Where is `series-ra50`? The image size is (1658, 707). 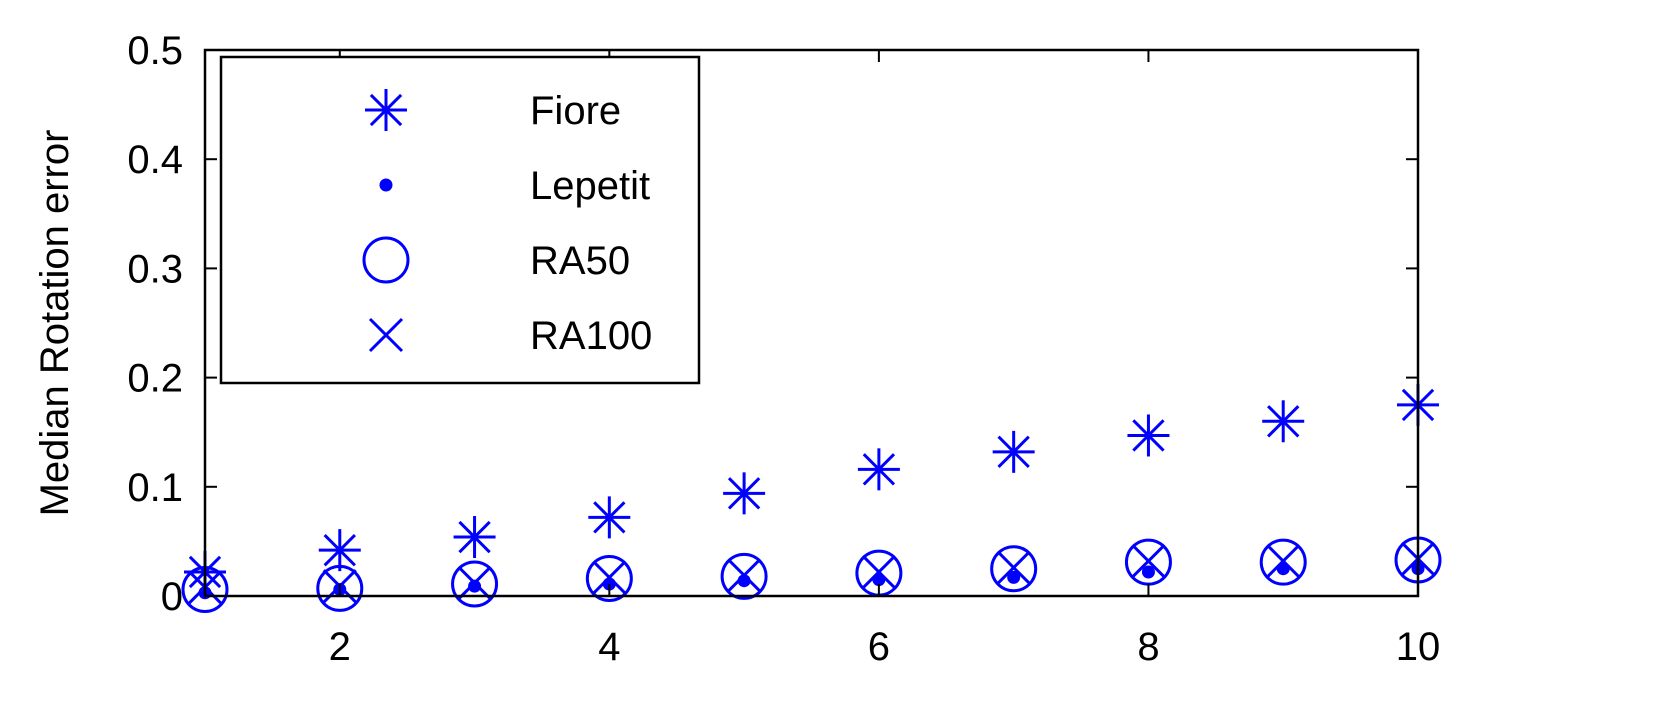 series-ra50 is located at coordinates (811, 574).